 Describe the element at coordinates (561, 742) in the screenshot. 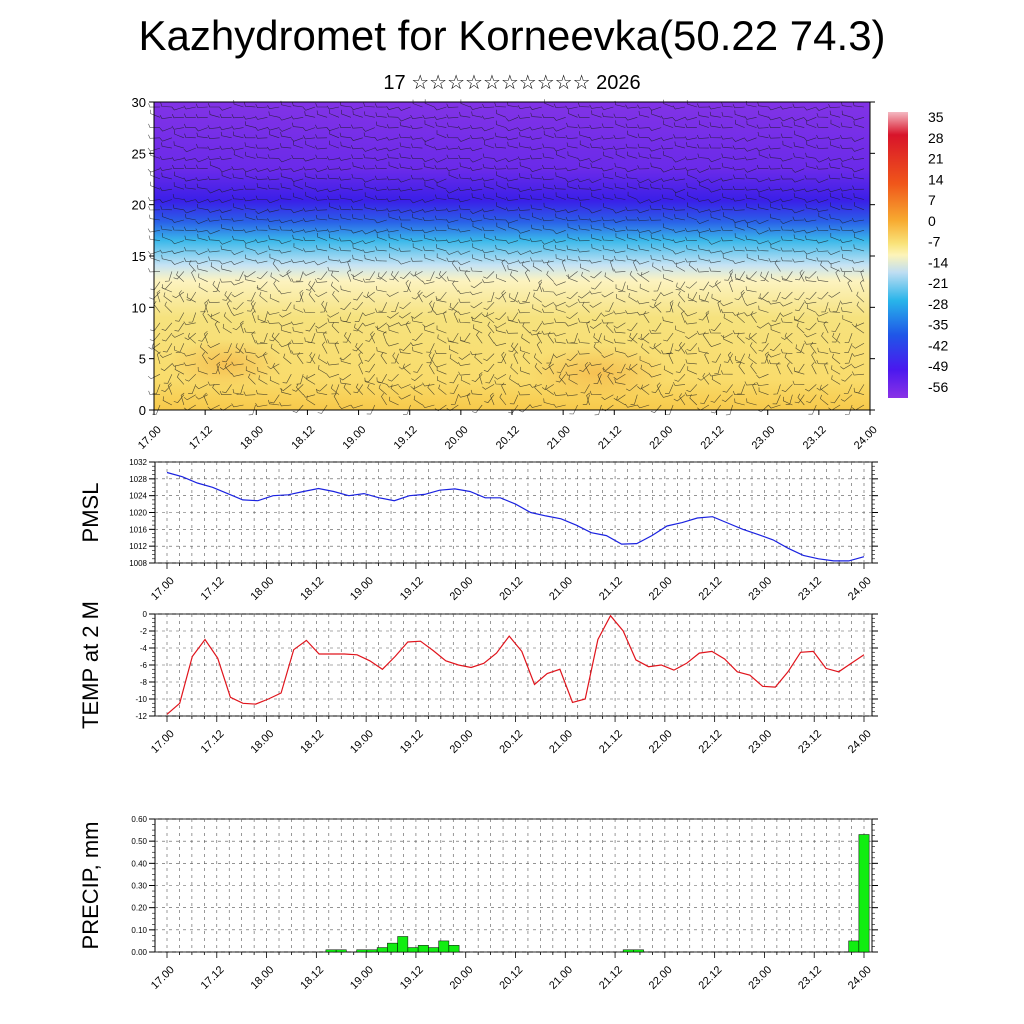

I see `x-tick-label: 21.00` at that location.